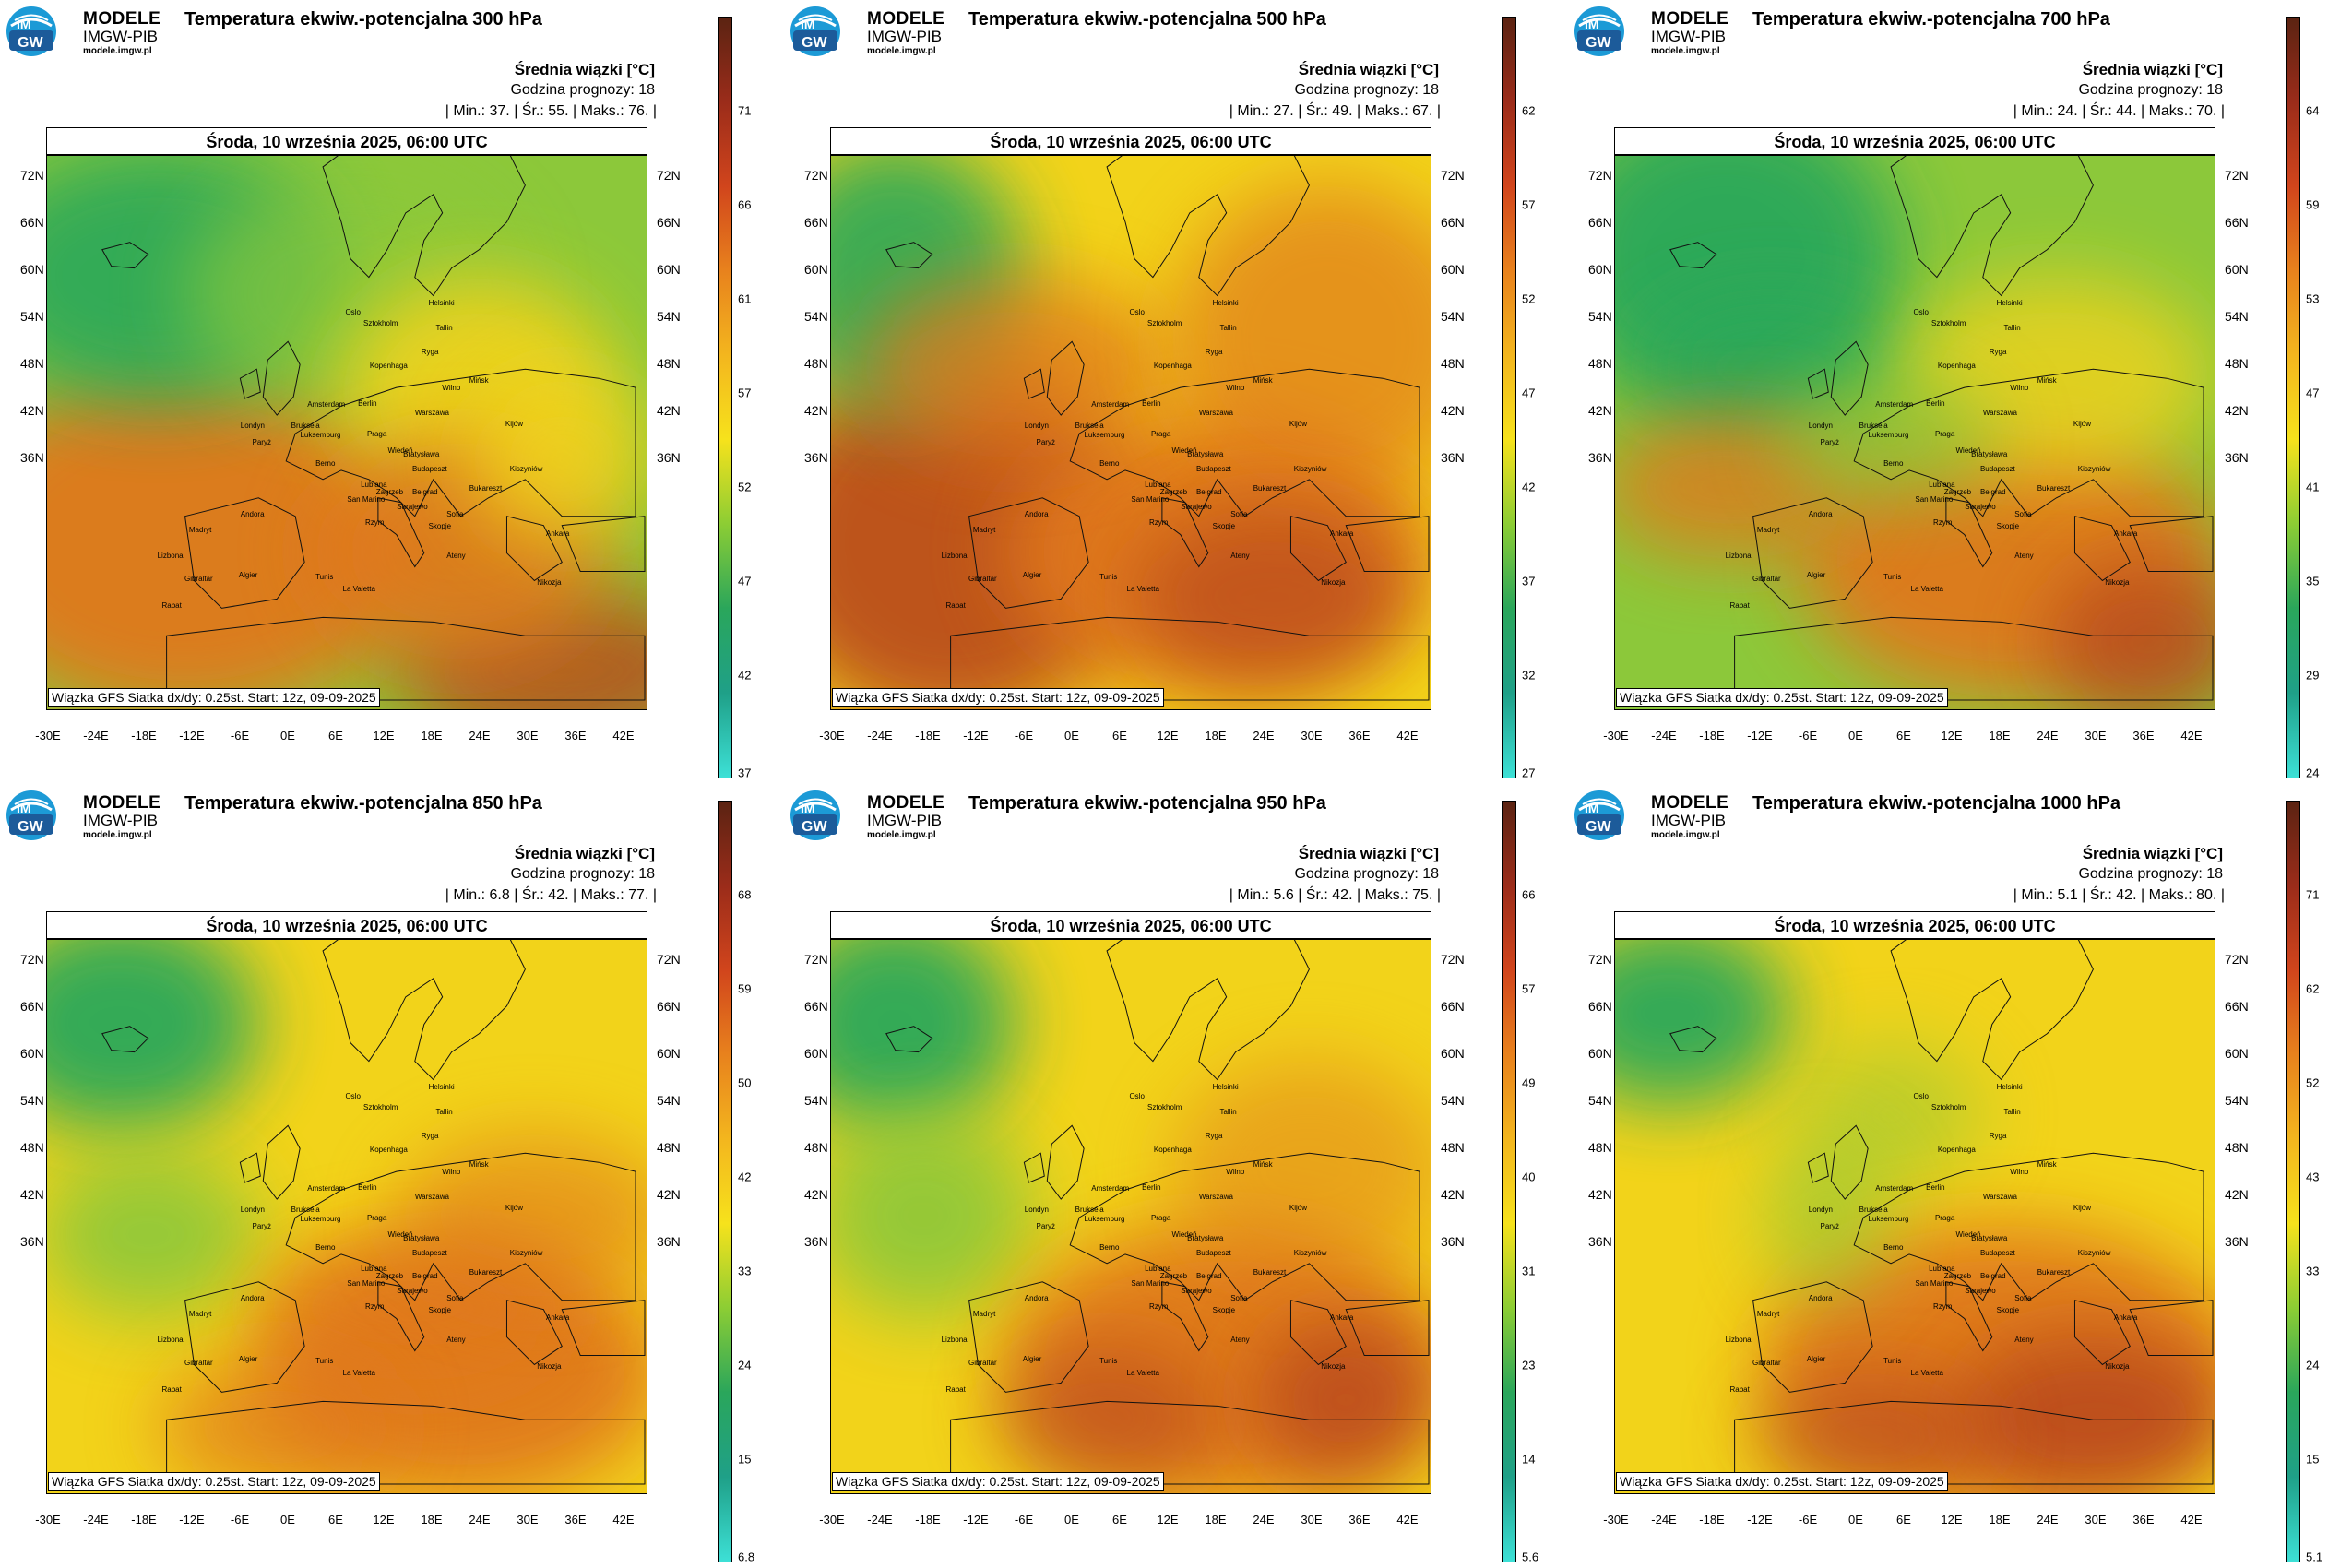 The height and width of the screenshot is (1568, 2352). Describe the element at coordinates (374, 484) in the screenshot. I see `city-label: Lublana` at that location.